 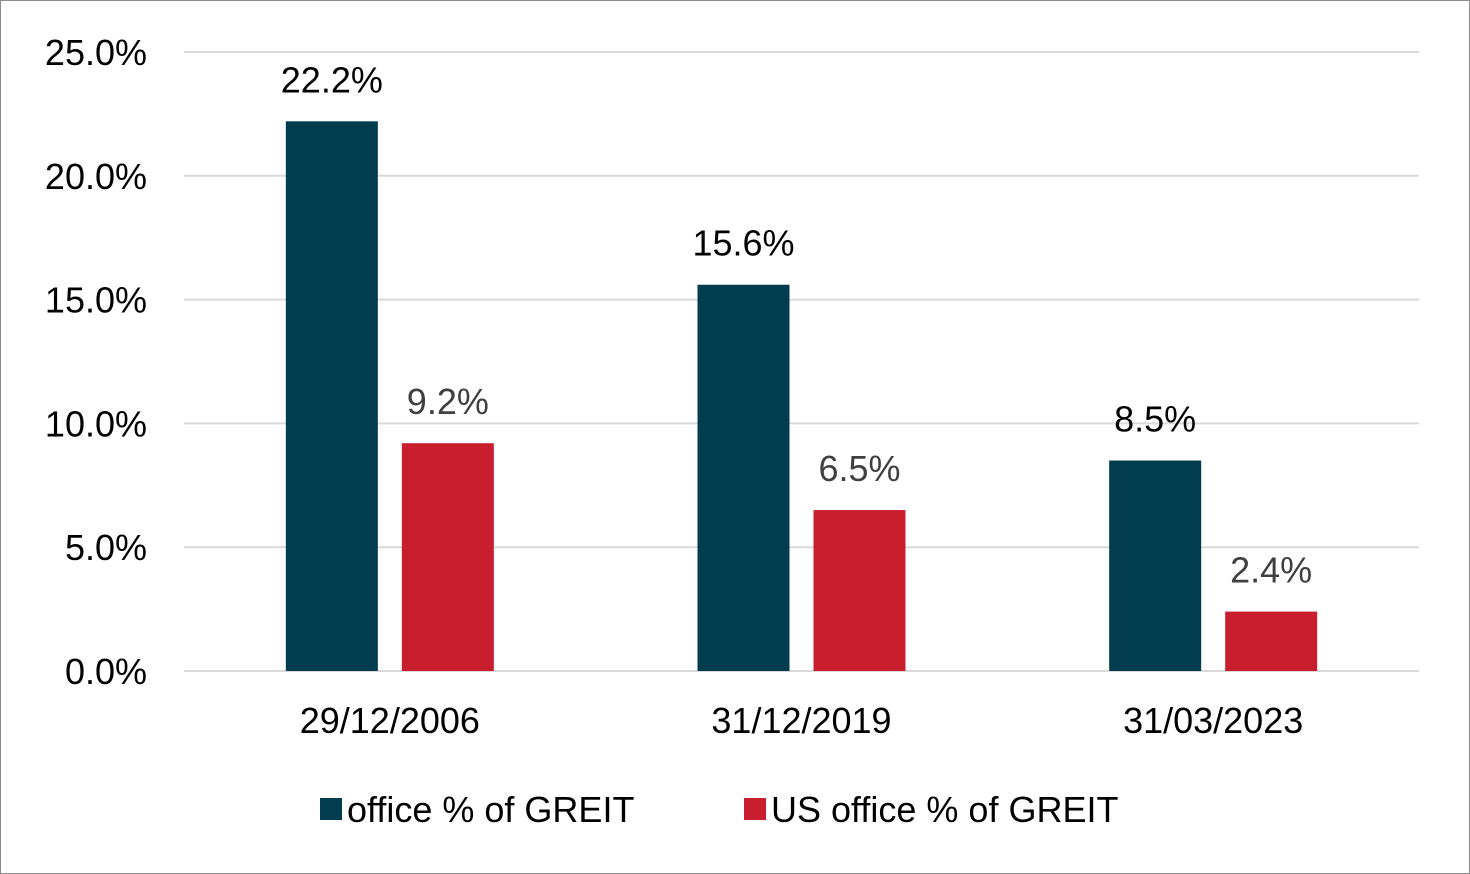 What do you see at coordinates (96, 176) in the screenshot?
I see `y-tick-label: 20.0%` at bounding box center [96, 176].